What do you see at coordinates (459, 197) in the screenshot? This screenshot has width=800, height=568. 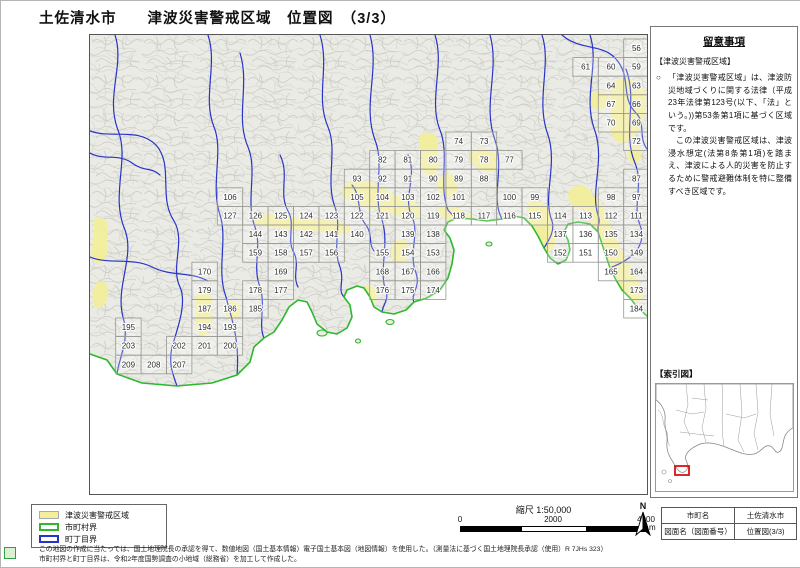 I see `grid-cell-number: 101` at bounding box center [459, 197].